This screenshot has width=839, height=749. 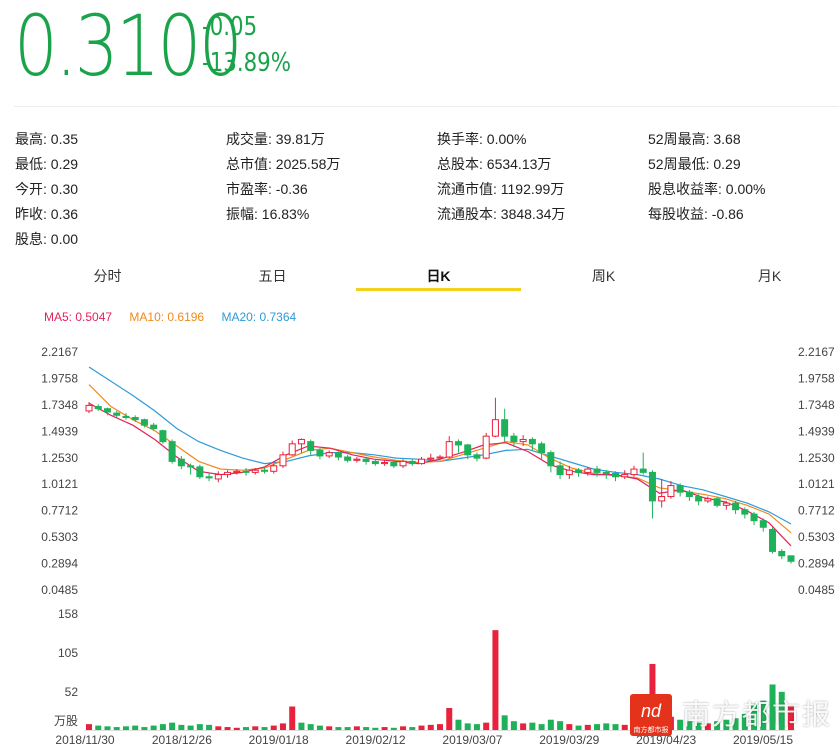 What do you see at coordinates (272, 276) in the screenshot?
I see `tab-five-day: 五日` at bounding box center [272, 276].